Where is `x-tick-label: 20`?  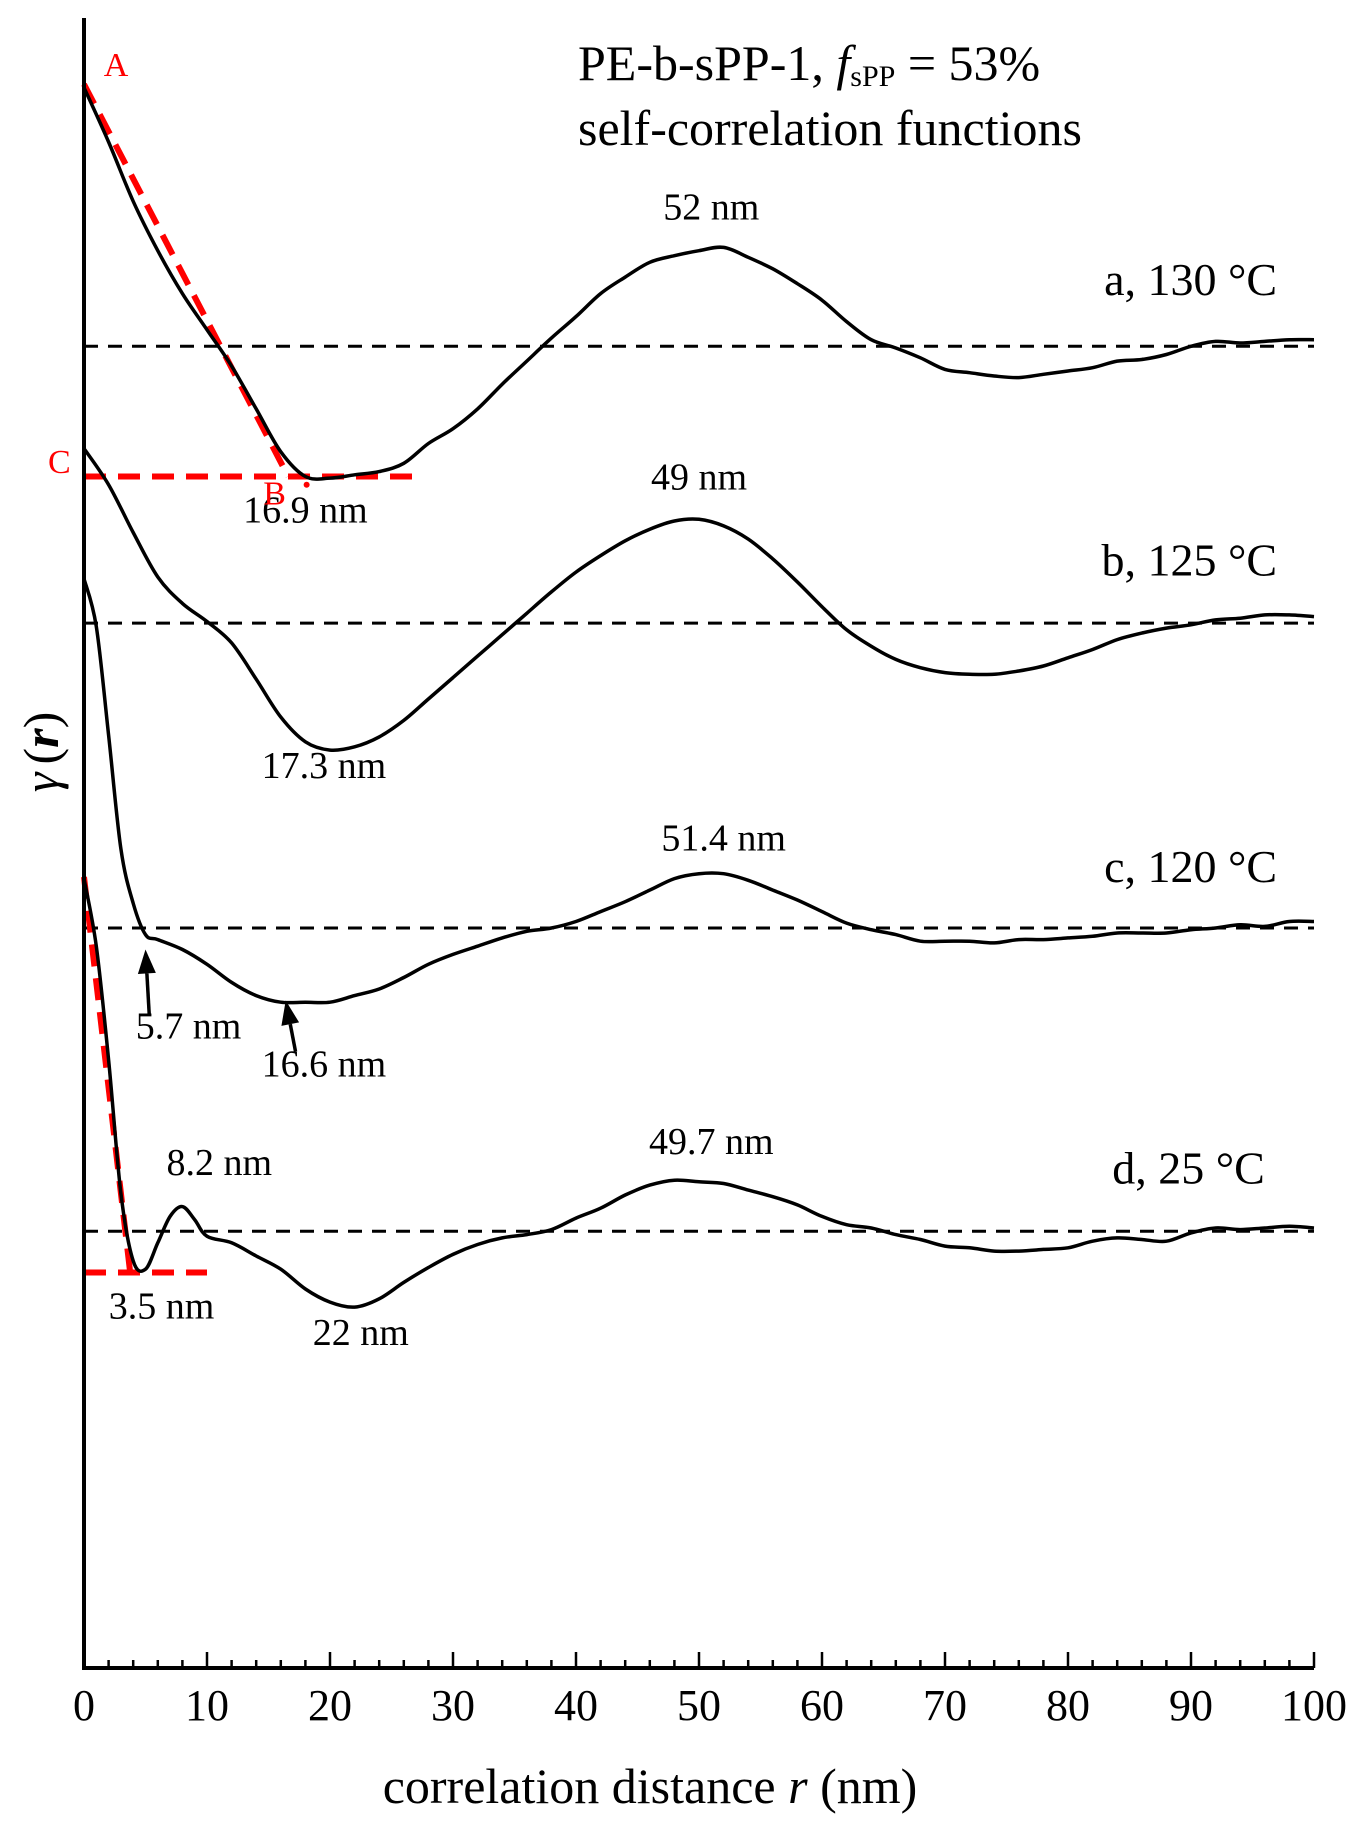
x-tick-label: 20 is located at coordinates (330, 1705).